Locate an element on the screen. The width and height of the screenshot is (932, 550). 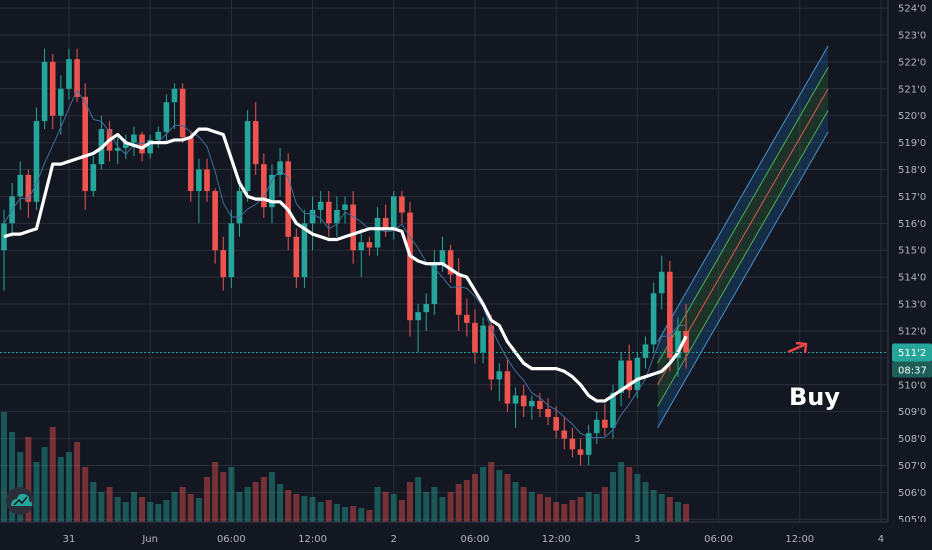
price-tick-label: 509'0 is located at coordinates (912, 412).